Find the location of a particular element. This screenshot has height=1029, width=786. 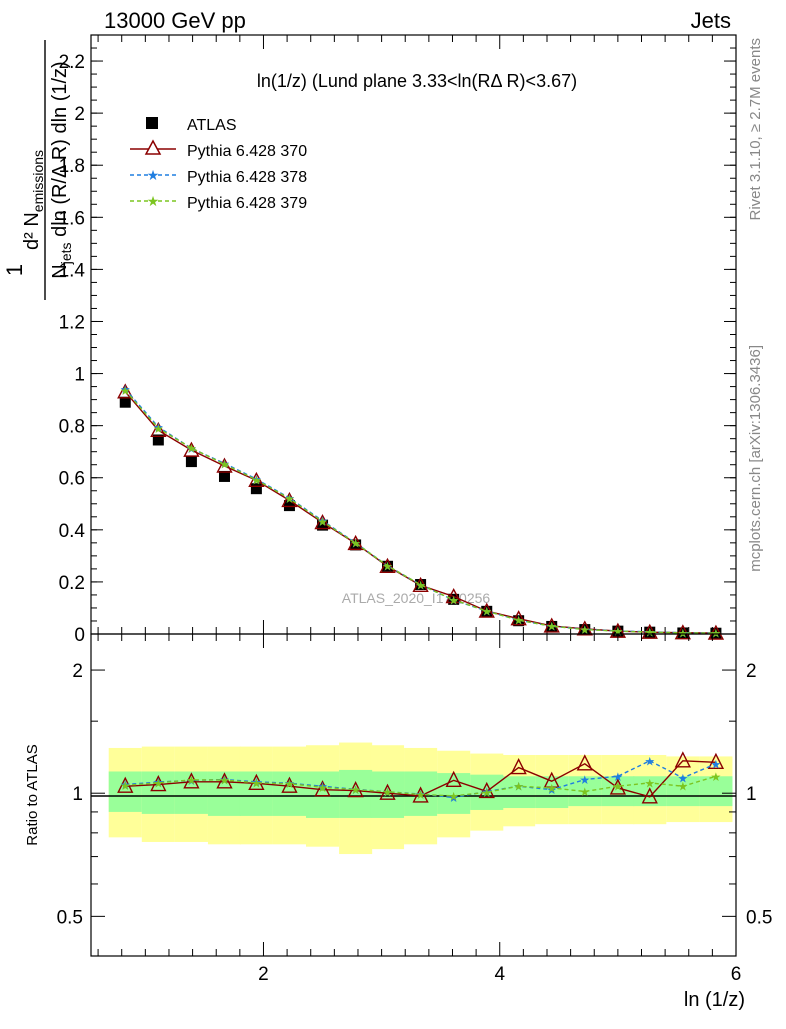

legend-atlas-marker is located at coordinates (152, 123).